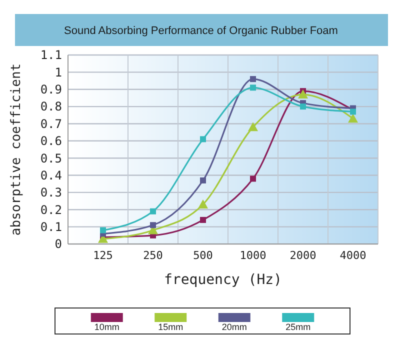  Describe the element at coordinates (51, 227) in the screenshot. I see `y-tick-label: 0.1` at that location.